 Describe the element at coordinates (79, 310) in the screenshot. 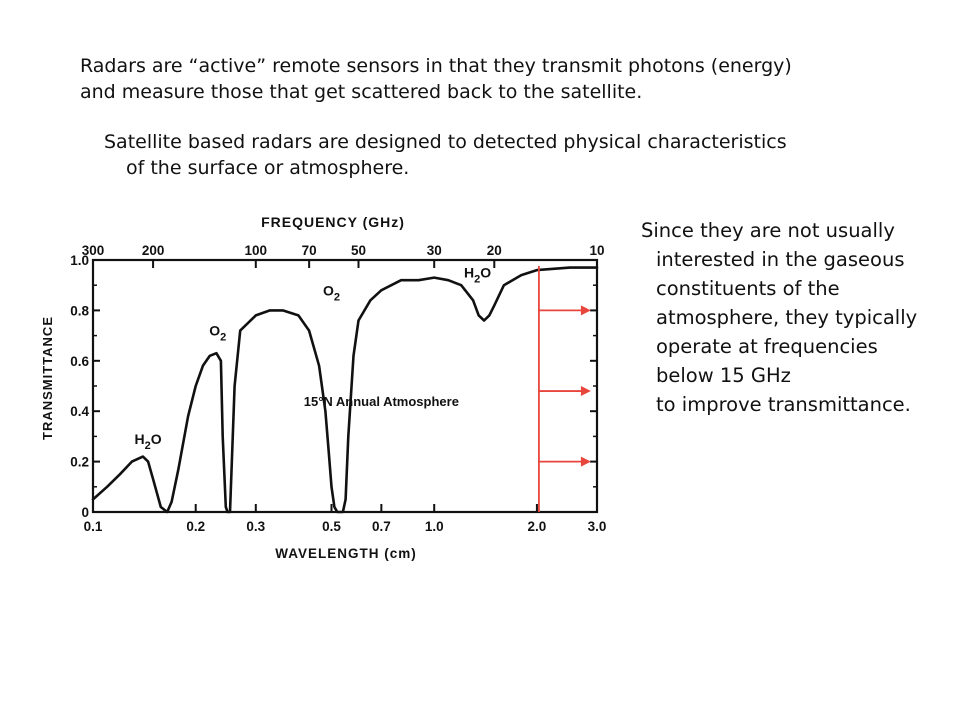

I see `y-tick-label: 0.8` at that location.